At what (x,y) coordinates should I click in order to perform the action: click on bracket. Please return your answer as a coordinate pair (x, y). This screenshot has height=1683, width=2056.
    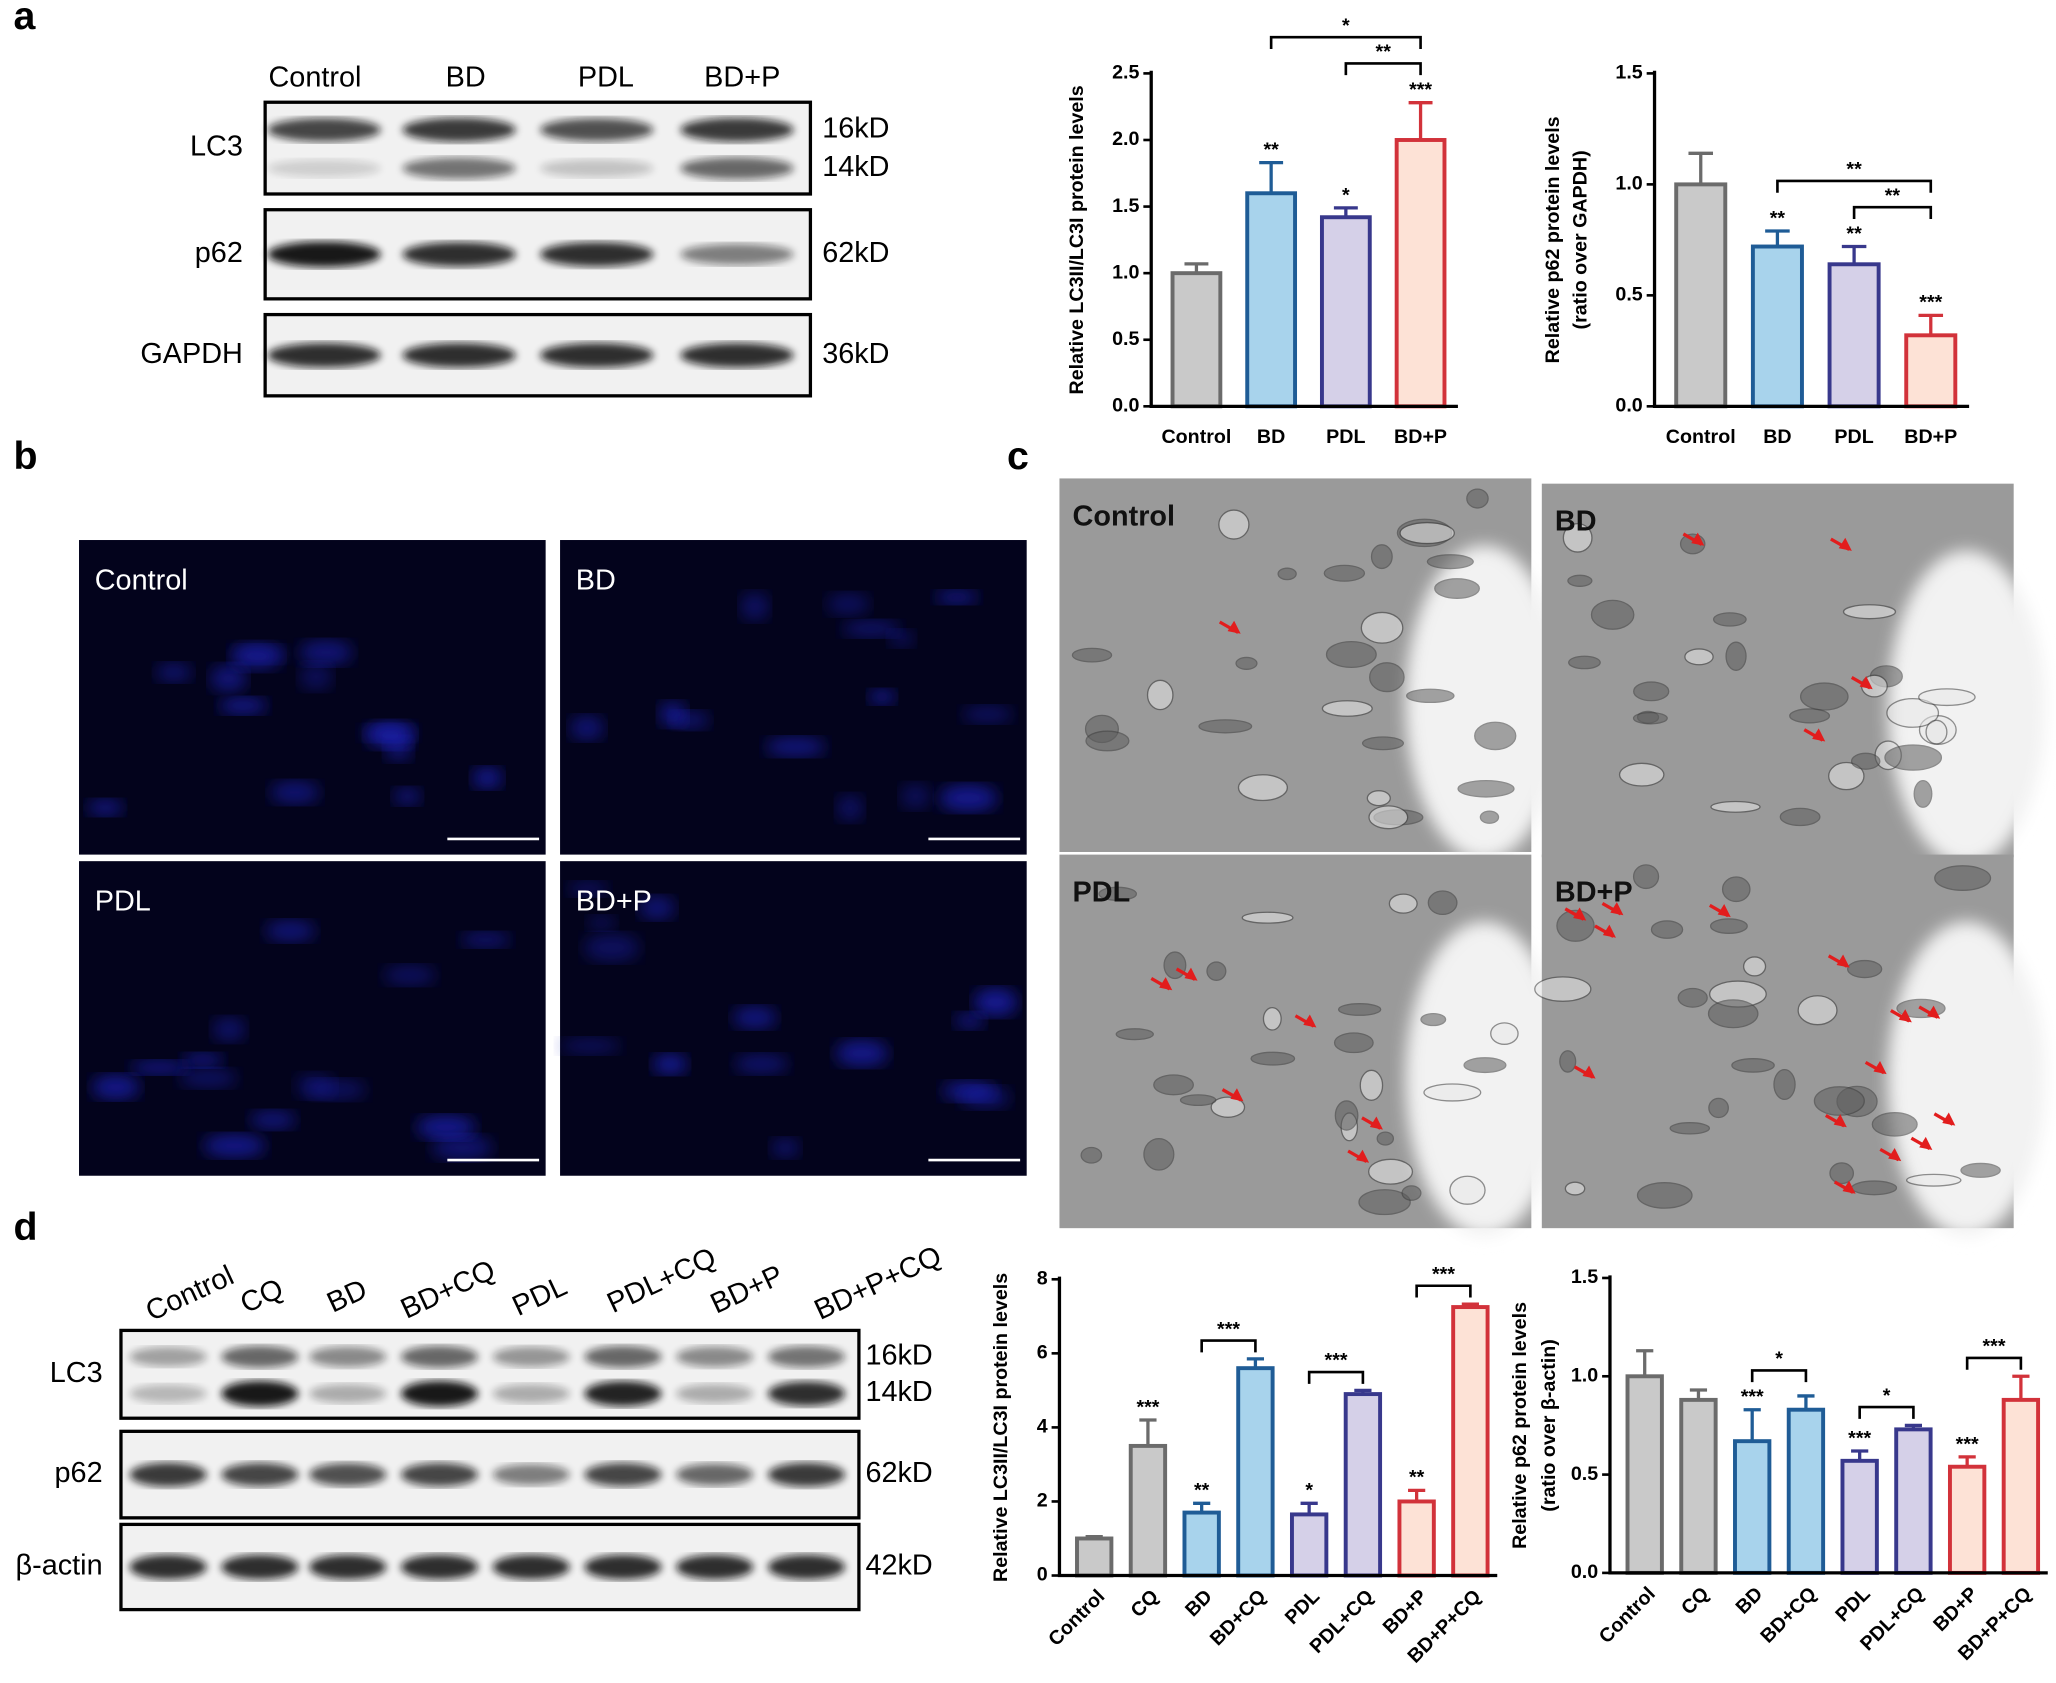
    Looking at the image, I should click on (1779, 1376).